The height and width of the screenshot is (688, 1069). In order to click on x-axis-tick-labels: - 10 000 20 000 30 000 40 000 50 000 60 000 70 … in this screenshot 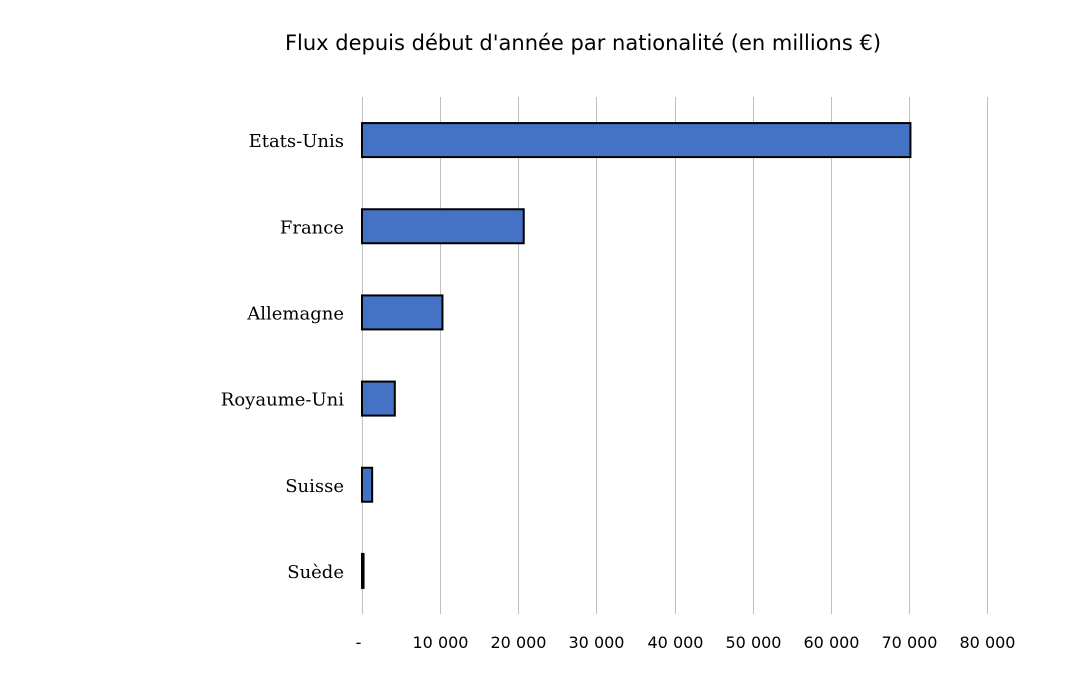, I will do `click(686, 642)`.